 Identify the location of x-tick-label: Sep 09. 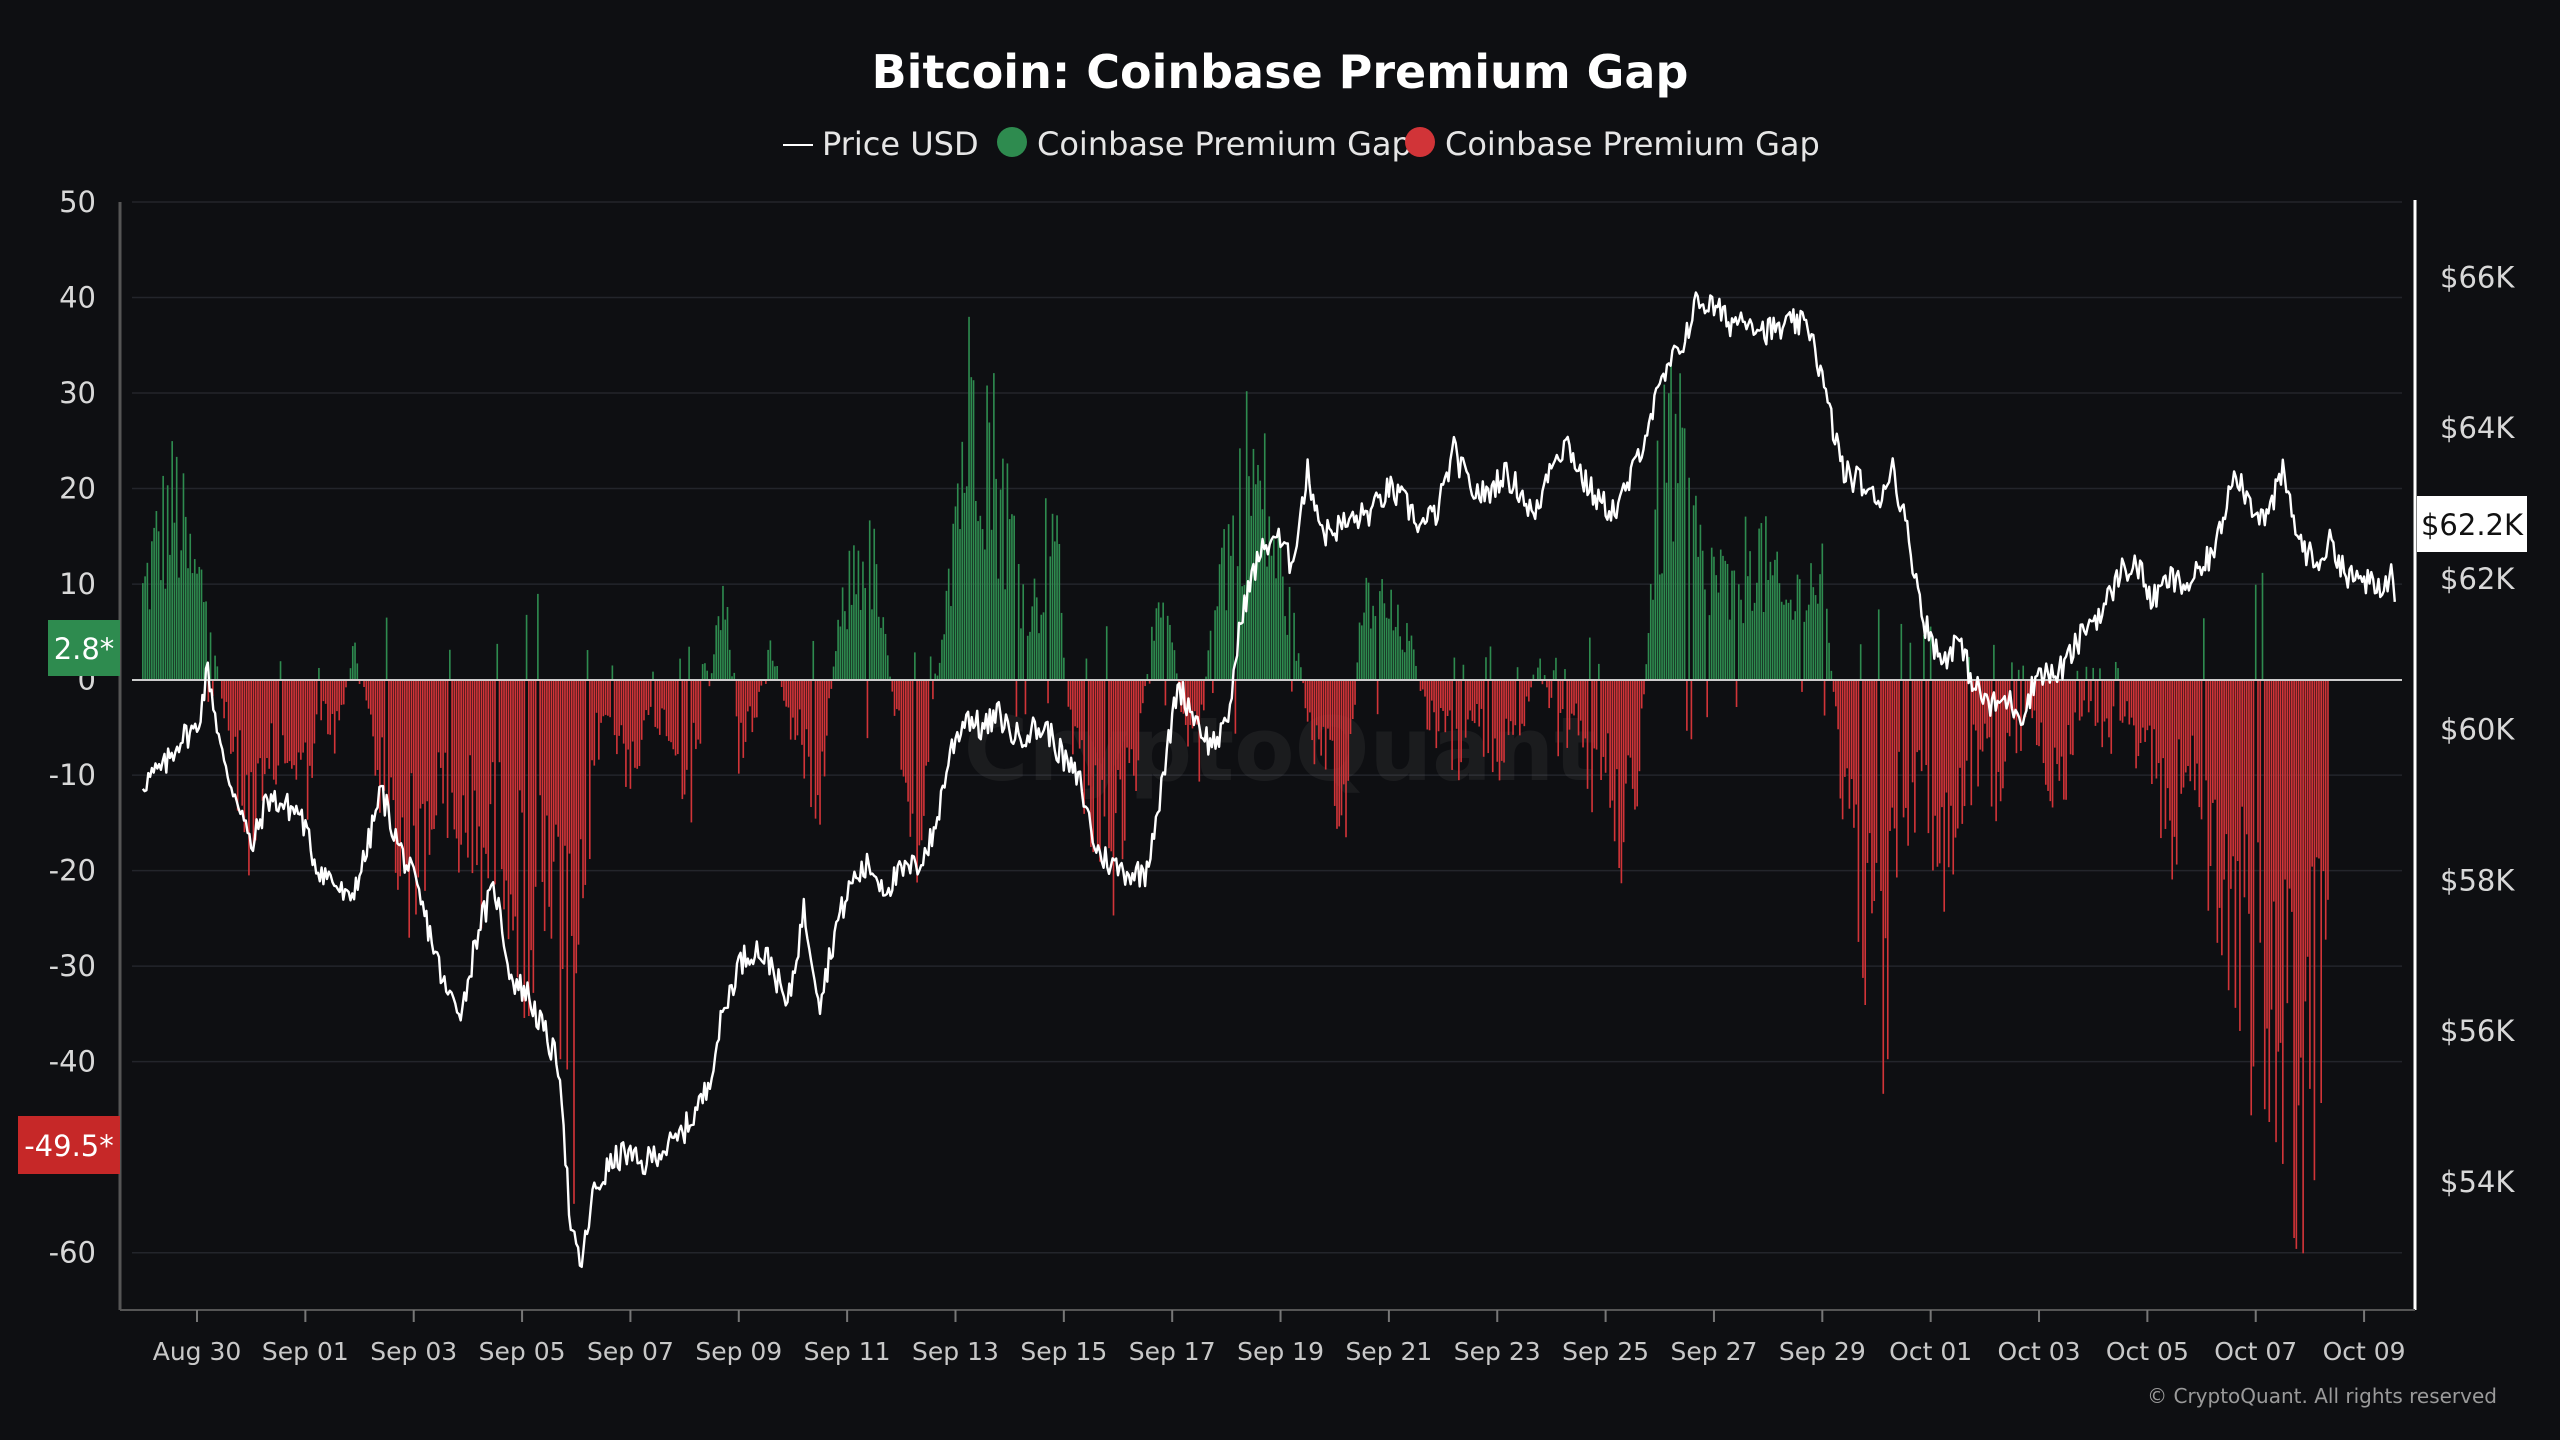
(738, 1351).